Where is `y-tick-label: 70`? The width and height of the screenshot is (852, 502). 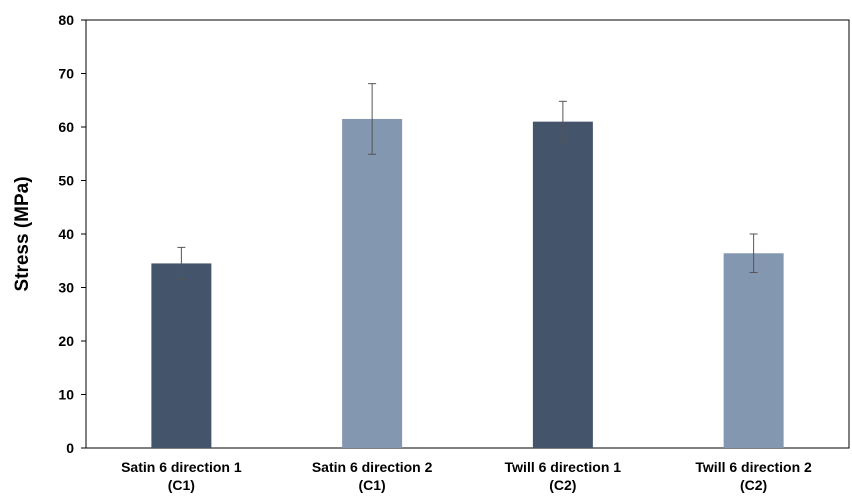 y-tick-label: 70 is located at coordinates (66, 74).